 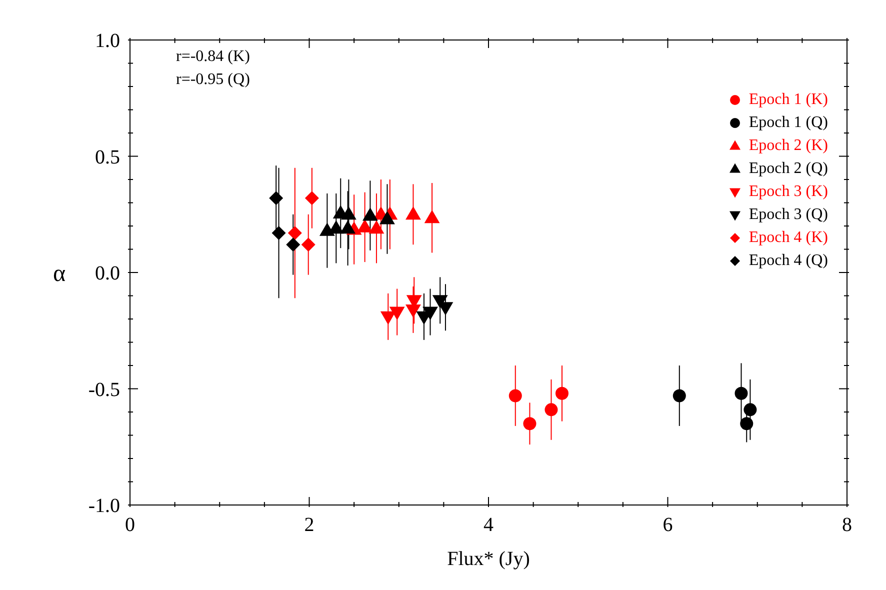 What do you see at coordinates (107, 41) in the screenshot?
I see `y-tick-label: 1.0` at bounding box center [107, 41].